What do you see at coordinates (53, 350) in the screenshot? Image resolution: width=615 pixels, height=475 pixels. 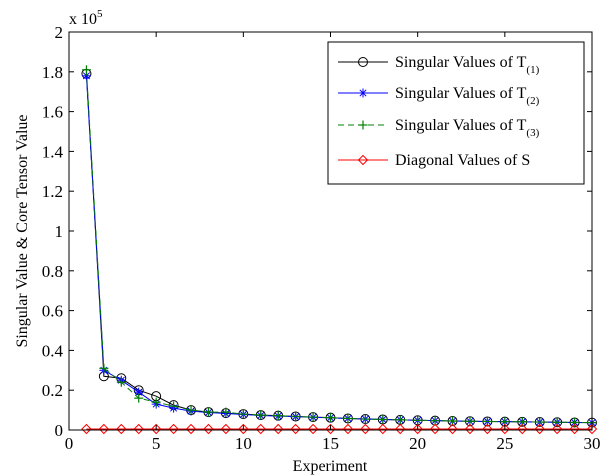 I see `y-tick-label: 0.4` at bounding box center [53, 350].